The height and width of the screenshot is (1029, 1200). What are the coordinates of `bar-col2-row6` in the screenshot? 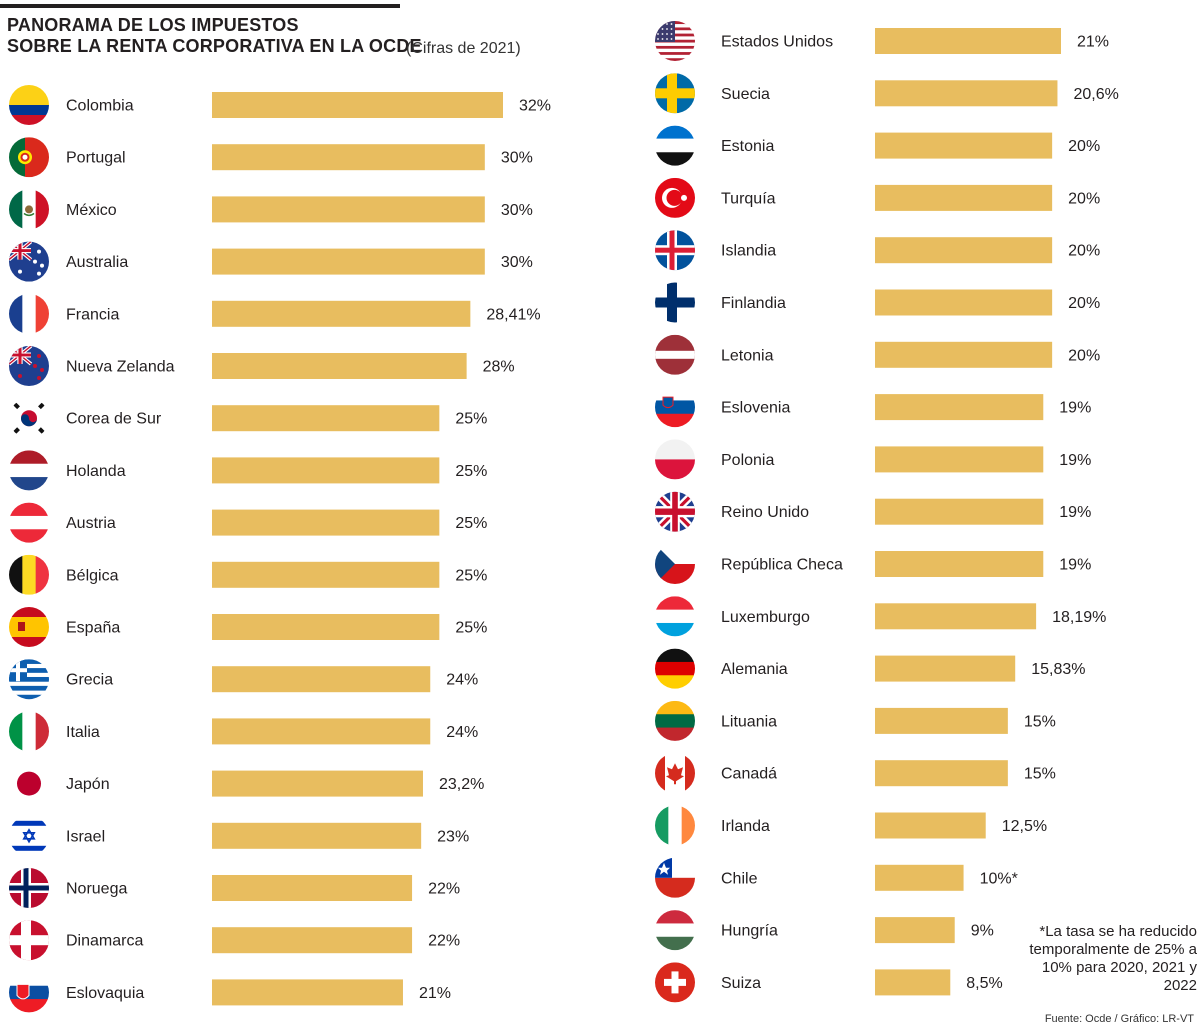 It's located at (964, 302).